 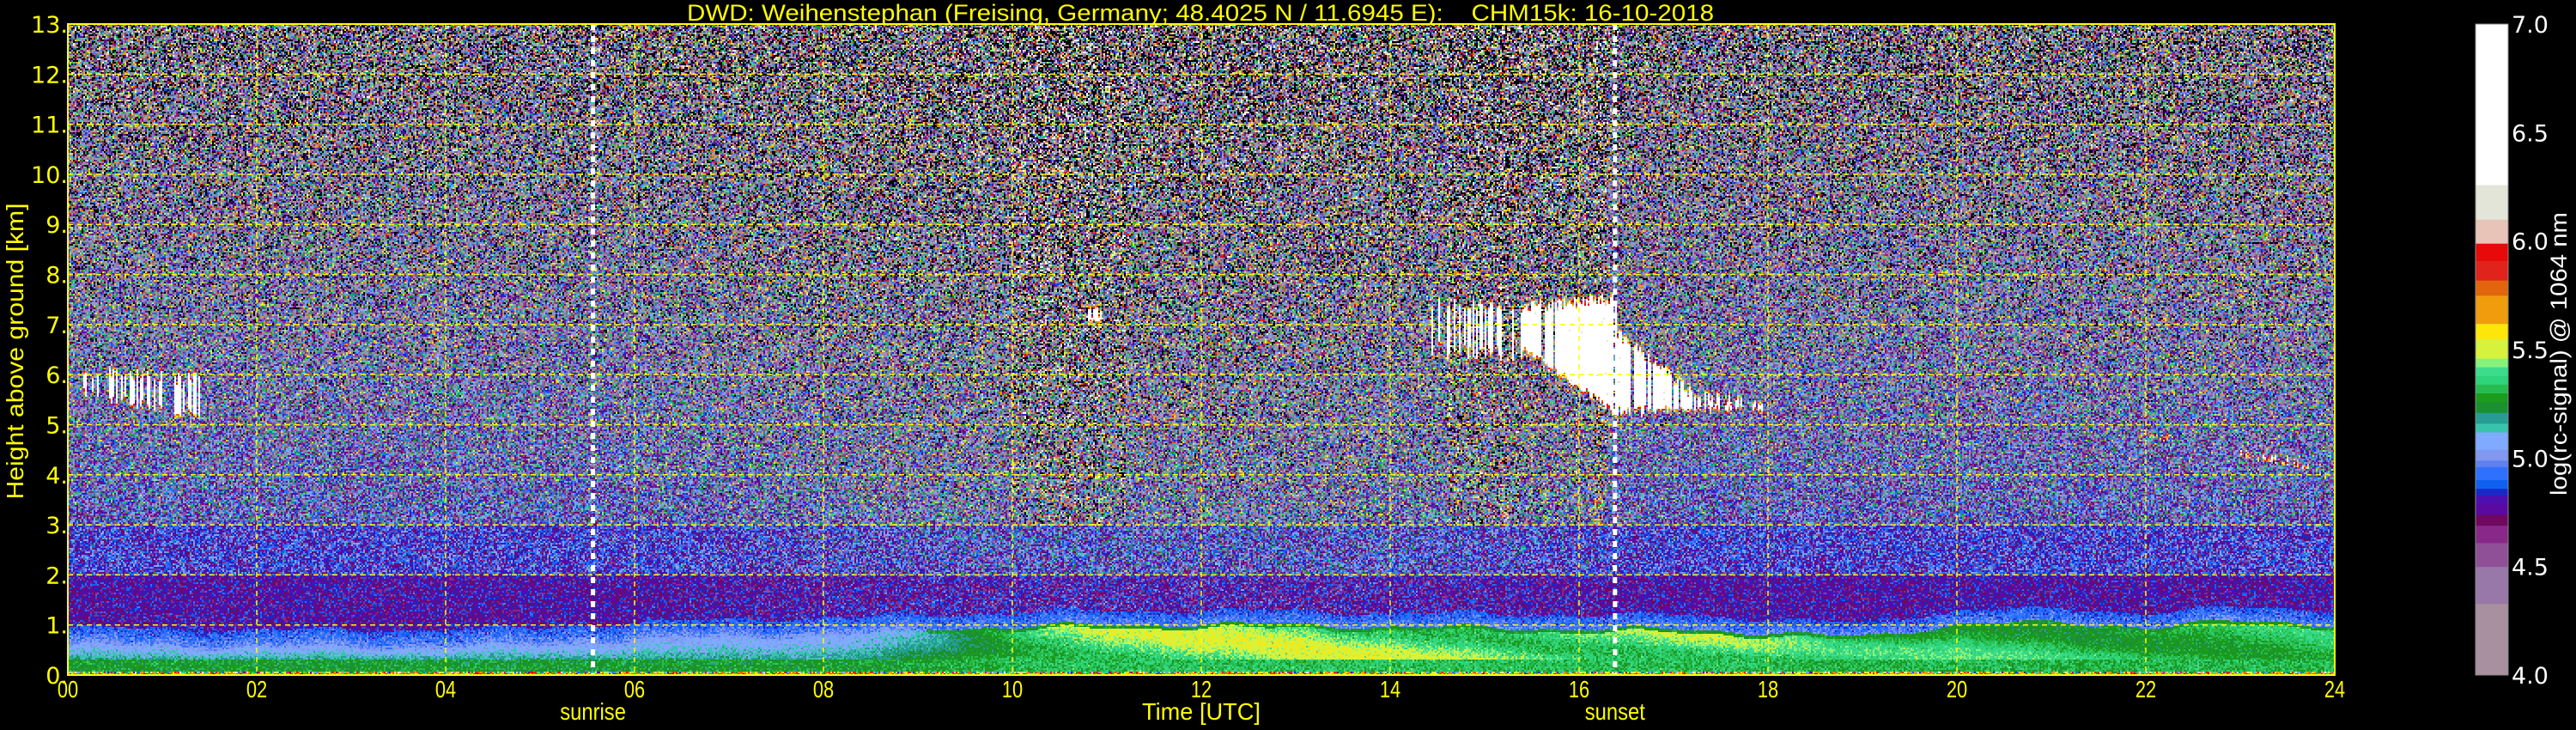 What do you see at coordinates (57, 476) in the screenshot?
I see `y-tick-label: 4.` at bounding box center [57, 476].